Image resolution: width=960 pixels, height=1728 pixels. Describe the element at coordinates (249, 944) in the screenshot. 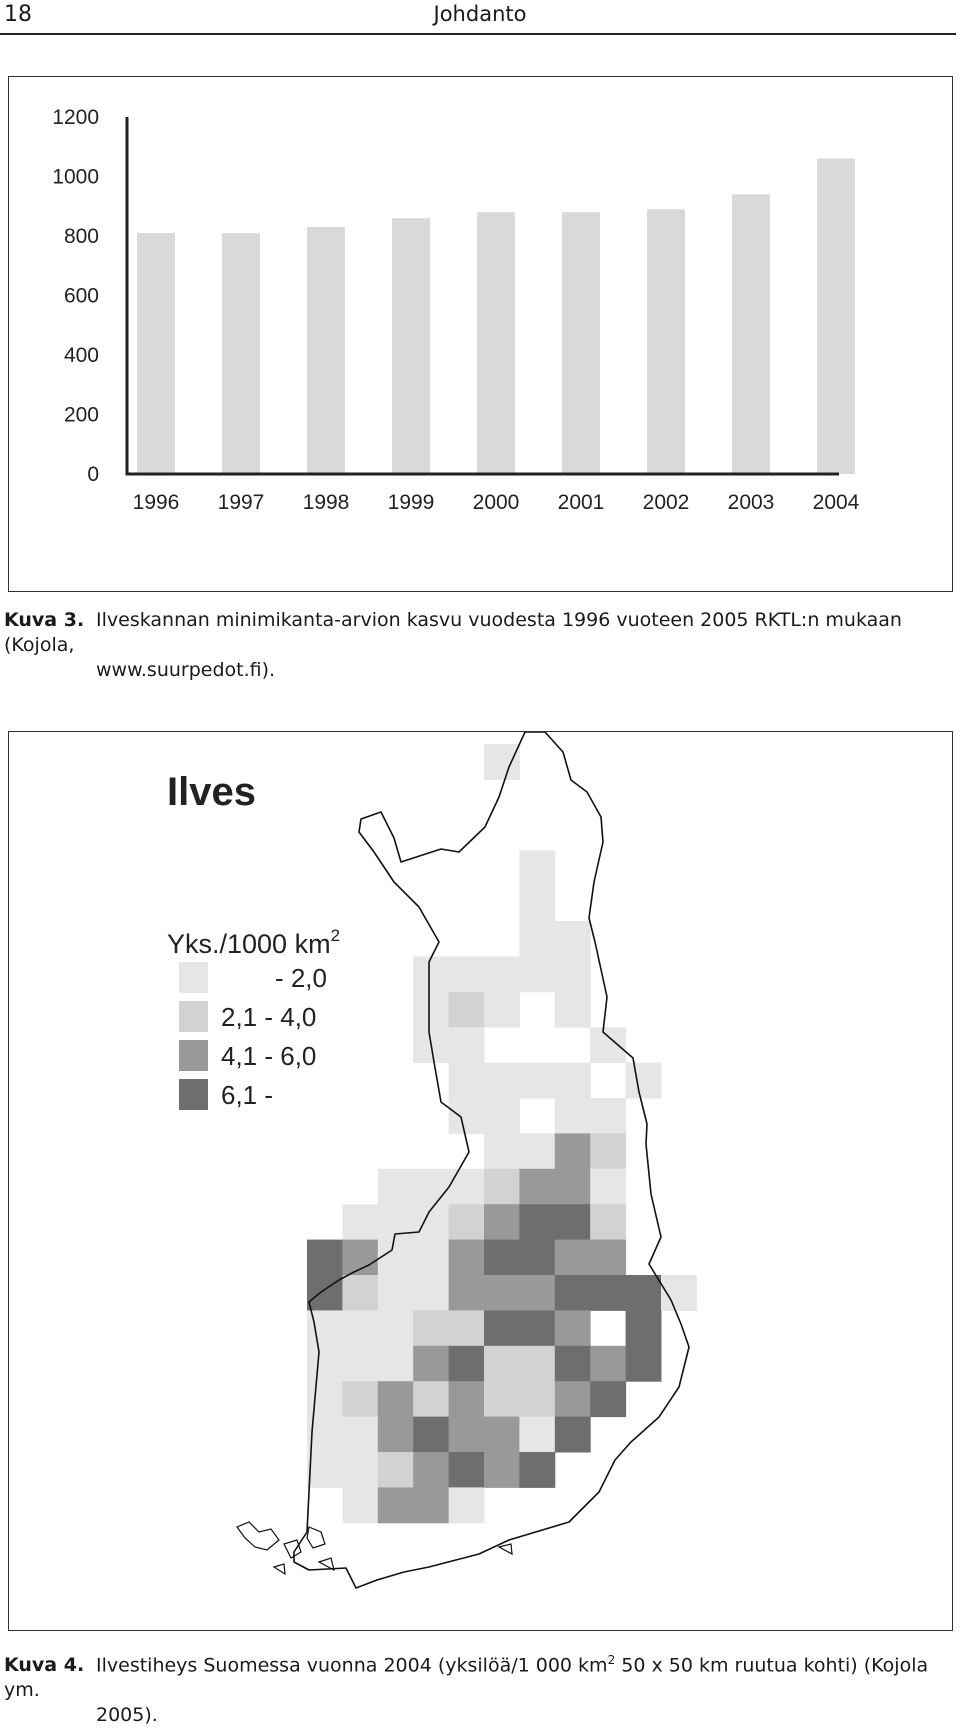

I see `legend-title-text: Yks./1000 km` at that location.